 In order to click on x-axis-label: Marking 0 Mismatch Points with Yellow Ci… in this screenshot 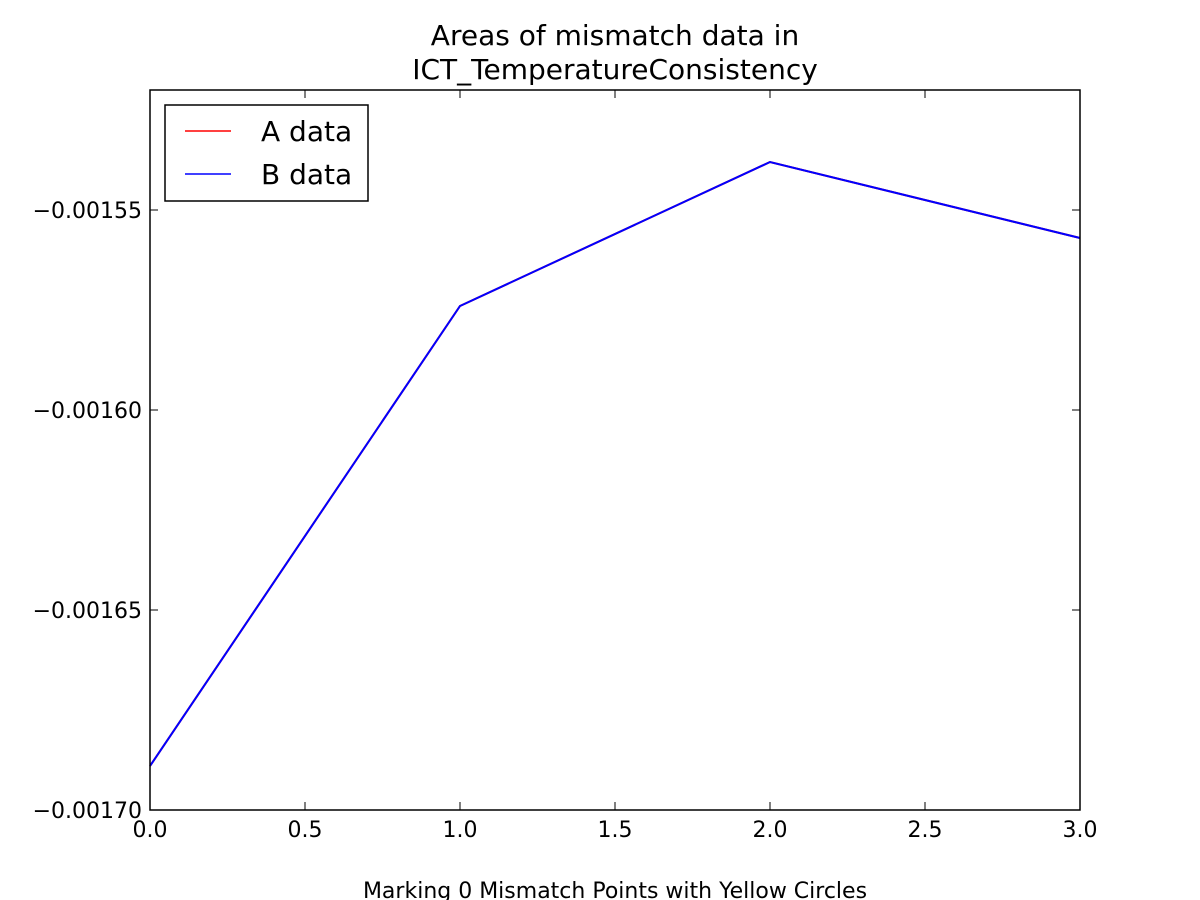, I will do `click(615, 889)`.